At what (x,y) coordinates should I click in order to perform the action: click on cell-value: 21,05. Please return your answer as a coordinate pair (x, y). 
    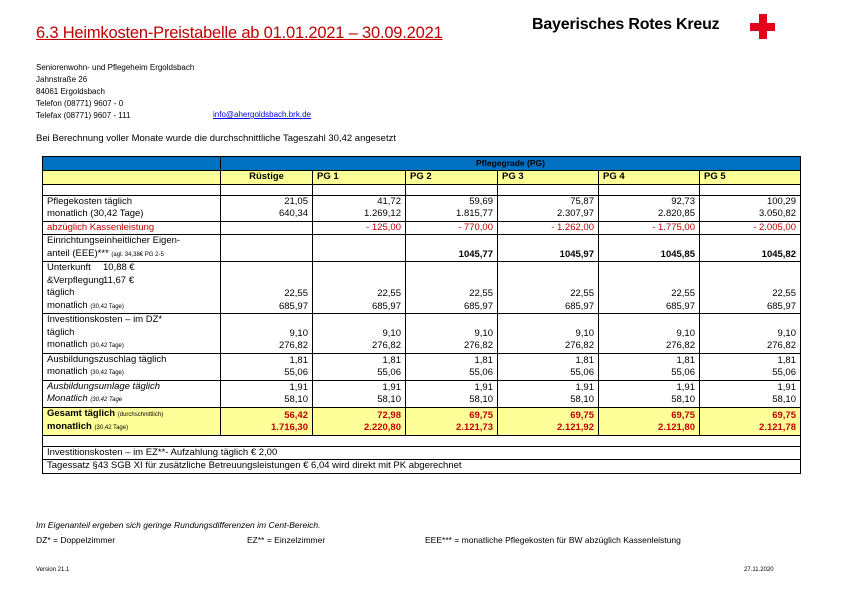
    Looking at the image, I should click on (296, 201).